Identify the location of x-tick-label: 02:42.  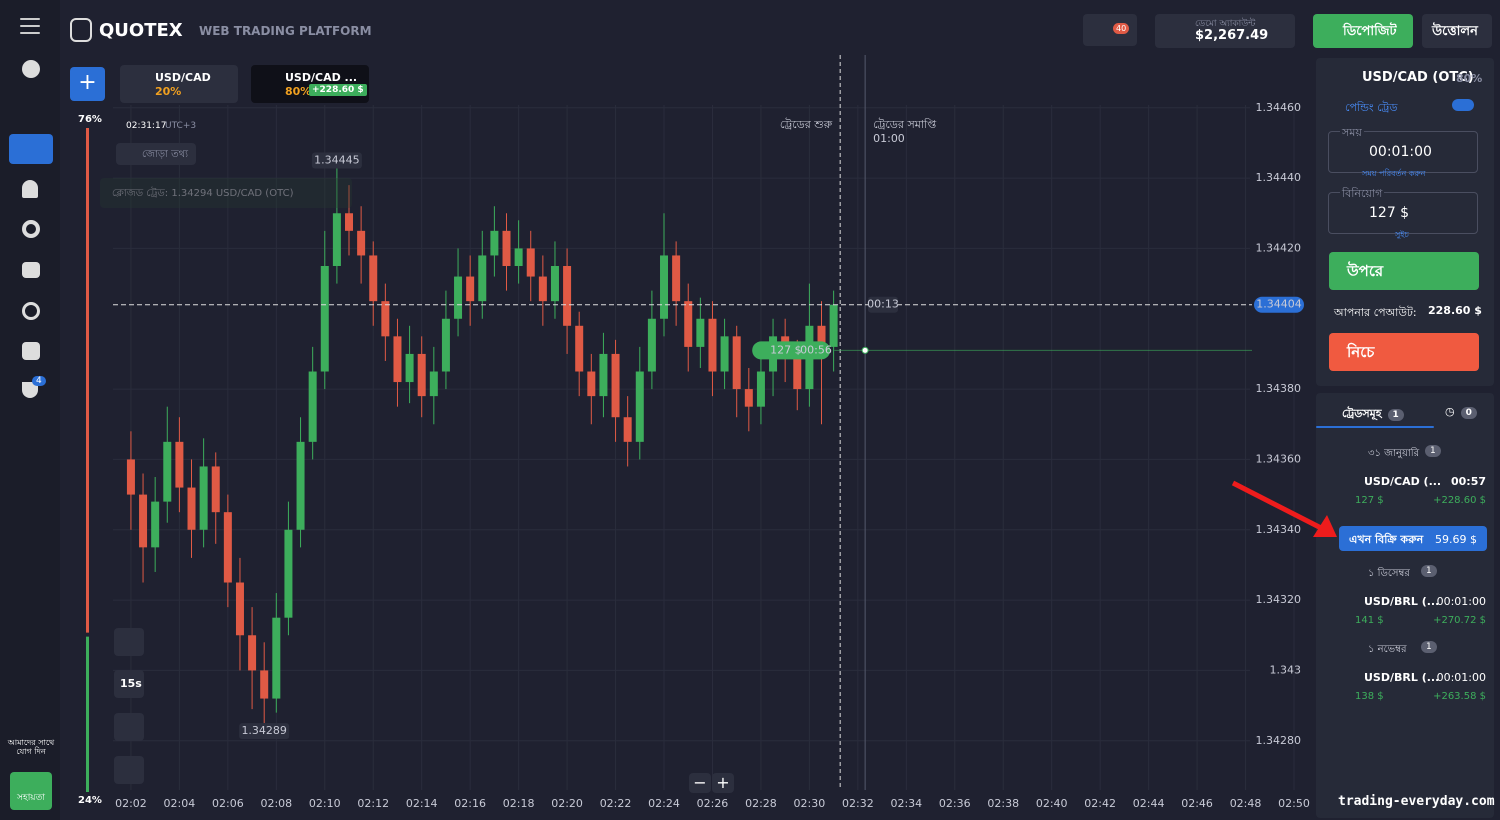
(1100, 803).